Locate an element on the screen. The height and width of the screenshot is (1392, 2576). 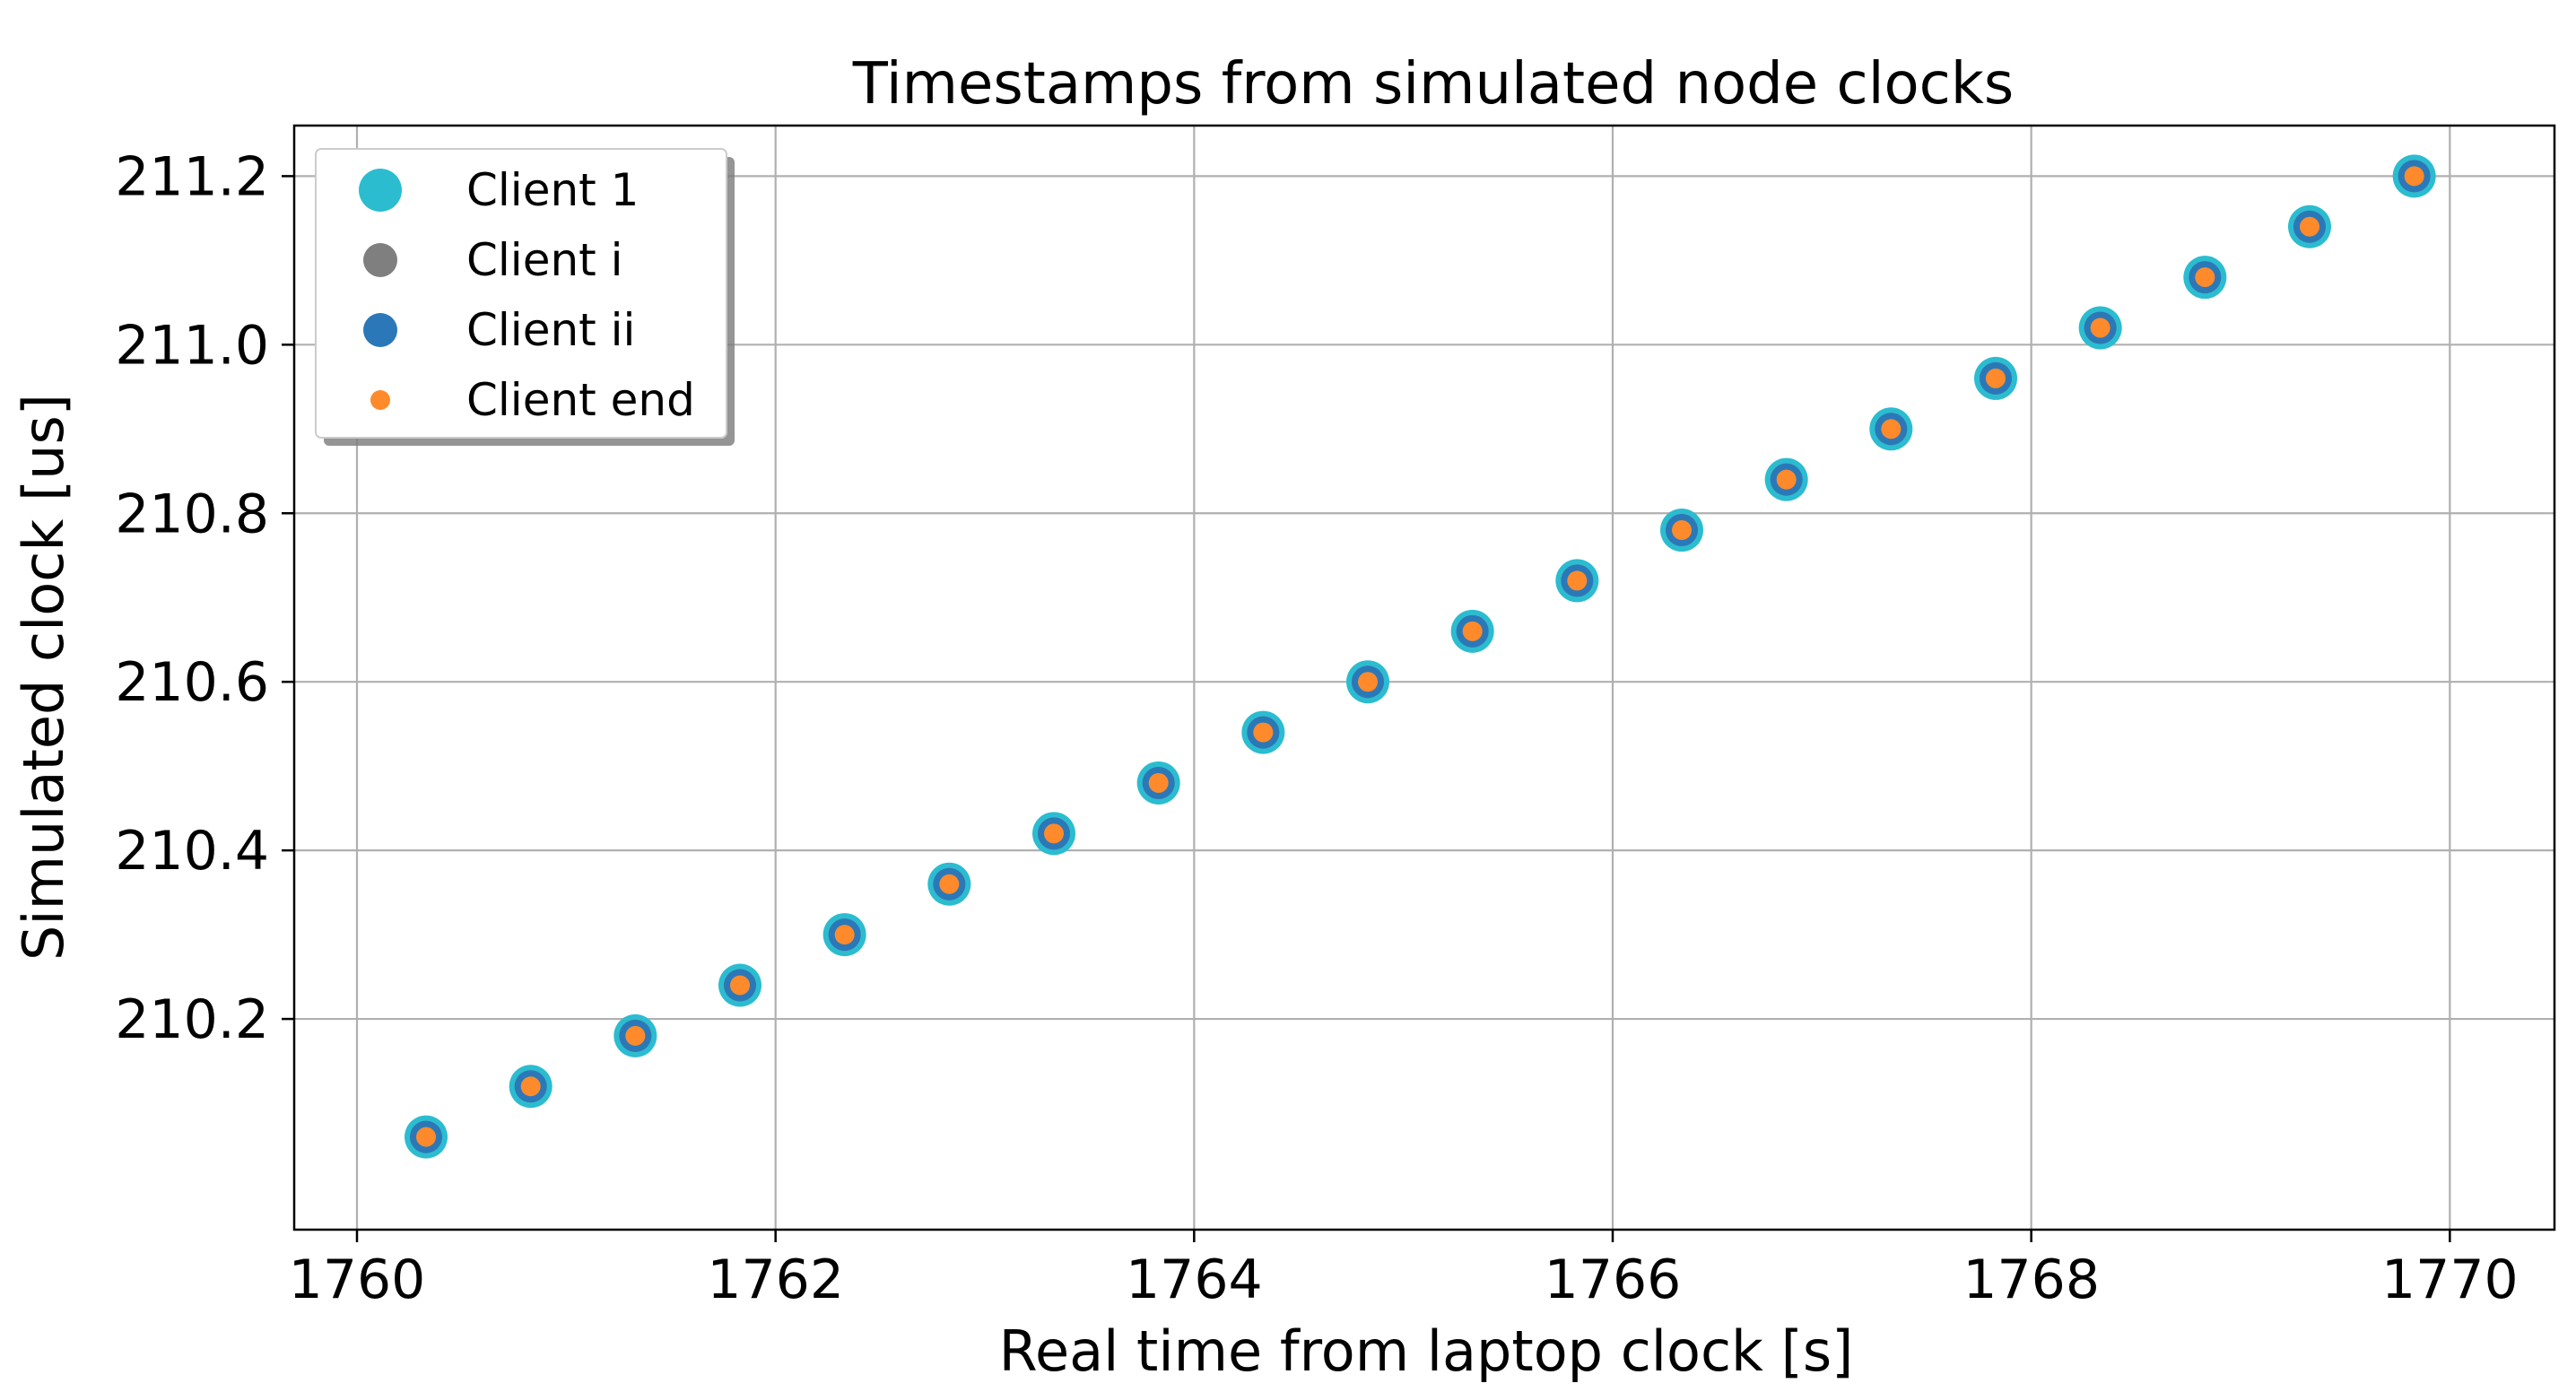
y-tick-label: 210.8 is located at coordinates (192, 514).